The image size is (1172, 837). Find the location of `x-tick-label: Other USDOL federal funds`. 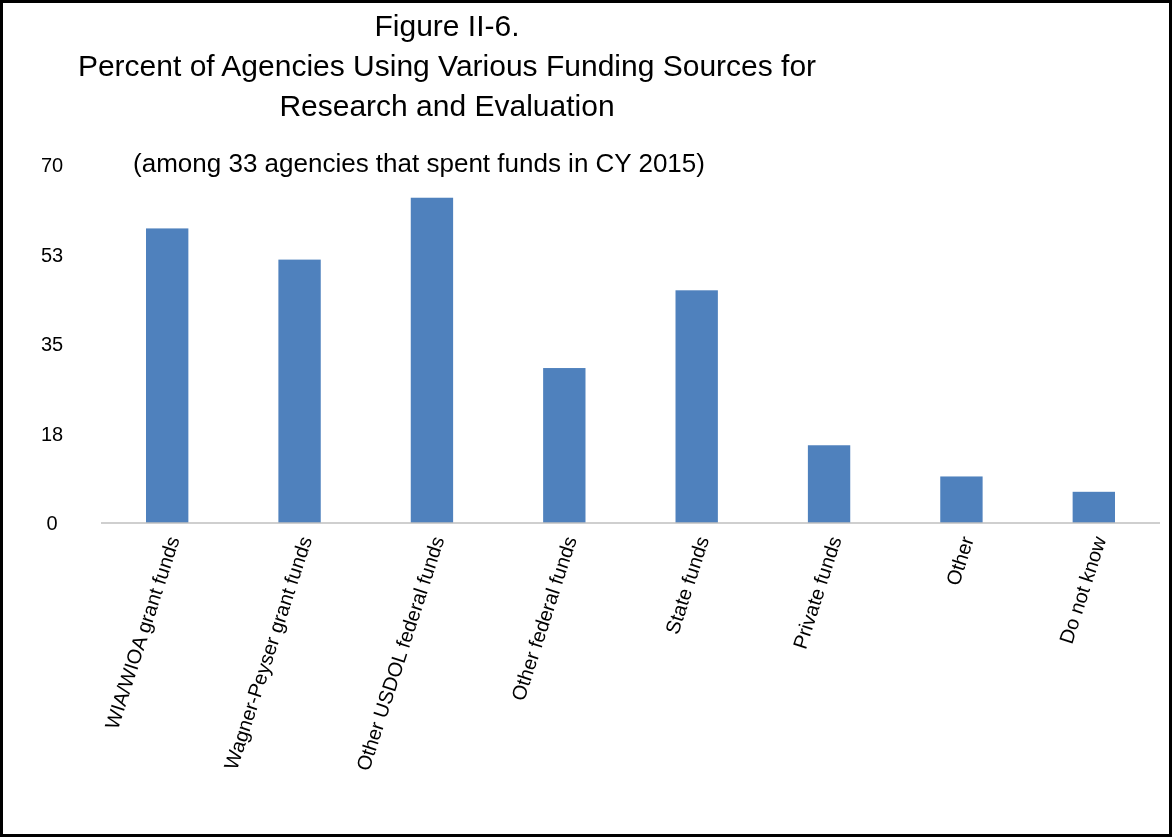

x-tick-label: Other USDOL federal funds is located at coordinates (400, 653).